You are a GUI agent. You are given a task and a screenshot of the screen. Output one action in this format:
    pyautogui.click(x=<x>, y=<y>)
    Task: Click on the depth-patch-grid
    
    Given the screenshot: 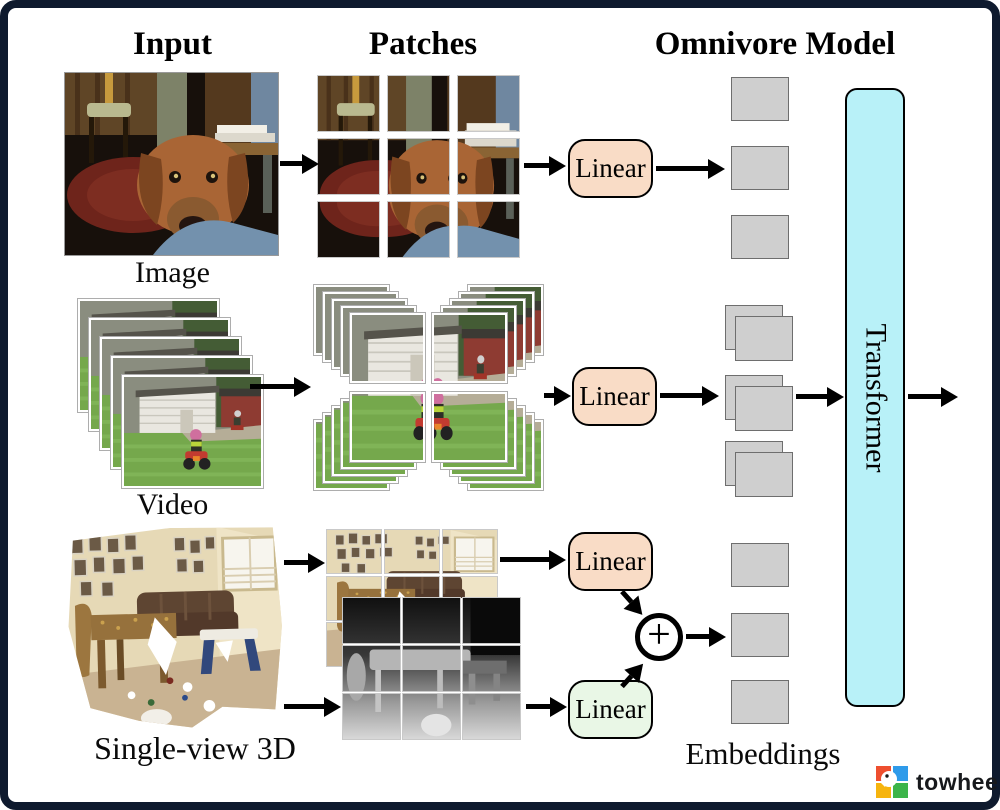 What is the action you would take?
    pyautogui.click(x=431, y=668)
    